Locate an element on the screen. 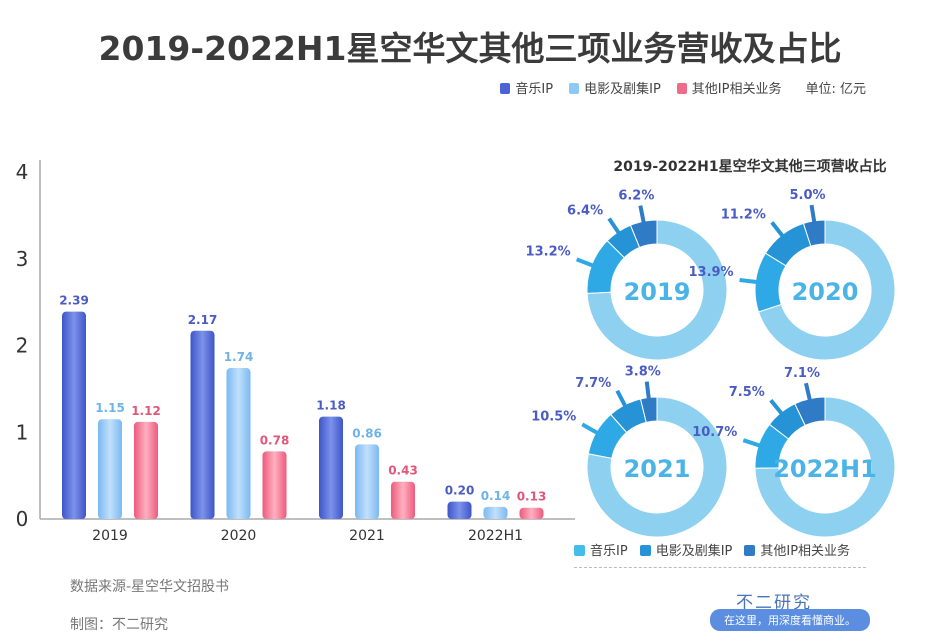 This screenshot has width=940, height=644. y-tick-label: 0 is located at coordinates (22, 519).